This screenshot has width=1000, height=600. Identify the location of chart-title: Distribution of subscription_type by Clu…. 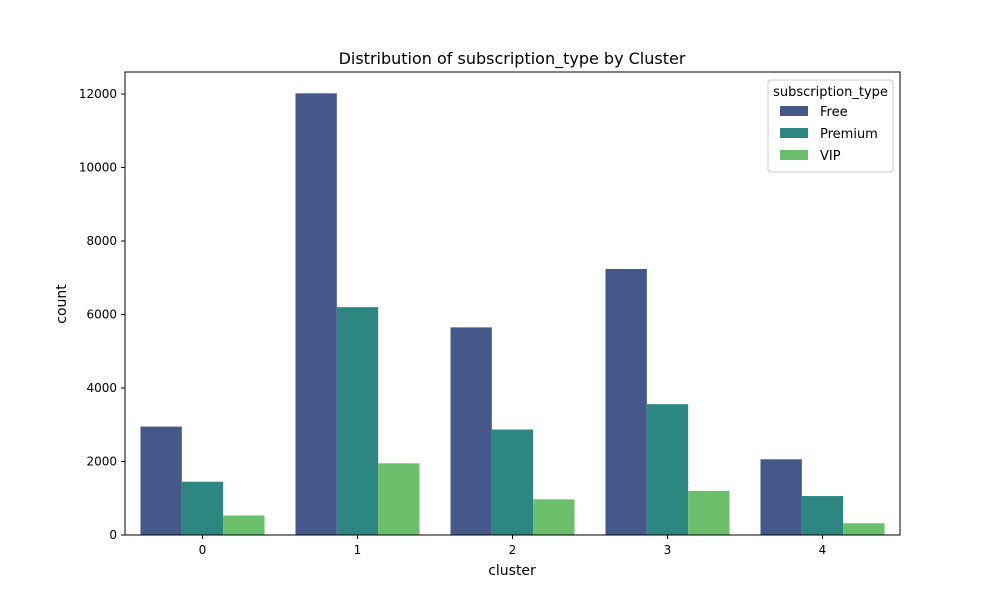
(512, 59).